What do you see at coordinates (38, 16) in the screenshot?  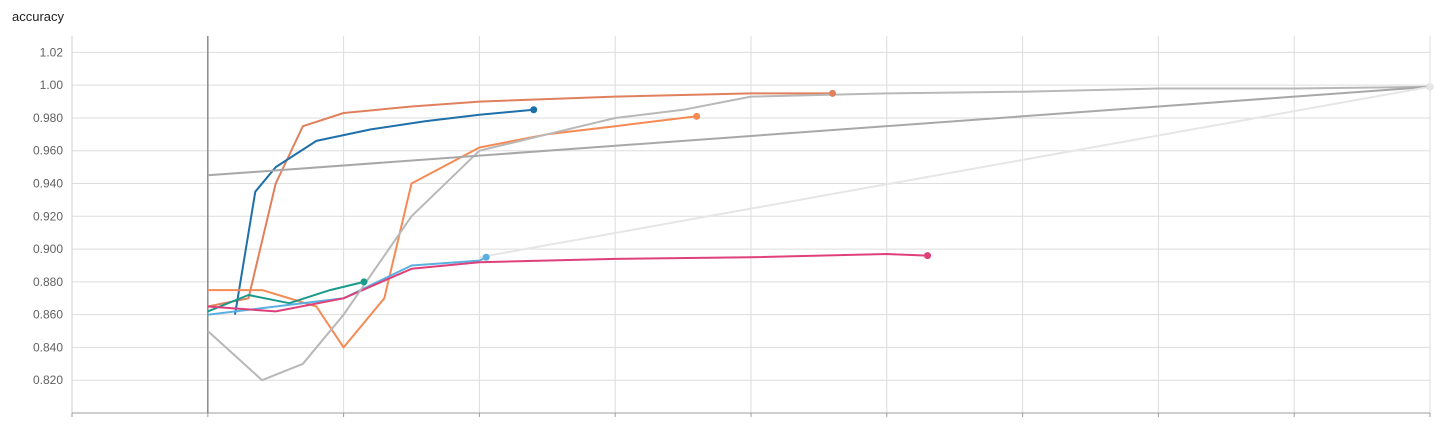 I see `chart-title: accuracy` at bounding box center [38, 16].